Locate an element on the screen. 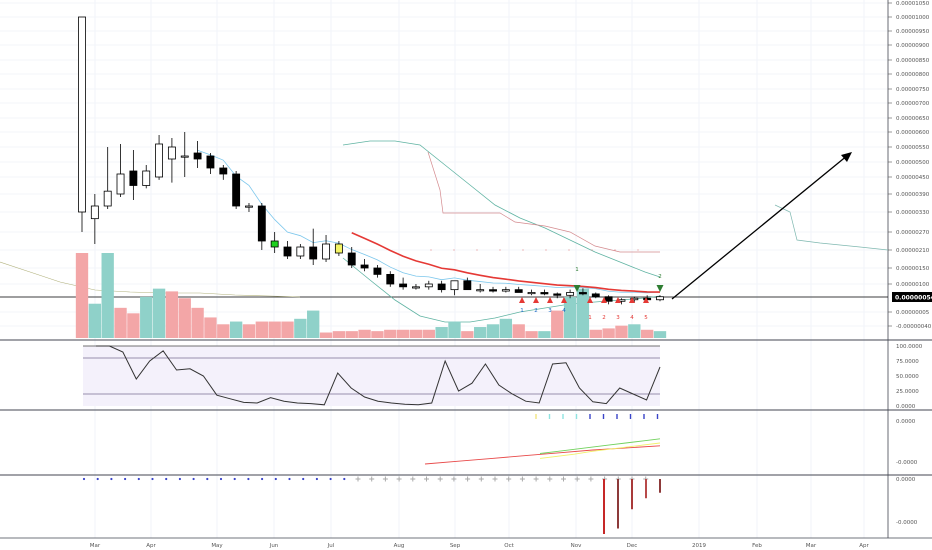 The width and height of the screenshot is (932, 550). price-tick-label: 0.00000330 is located at coordinates (913, 213).